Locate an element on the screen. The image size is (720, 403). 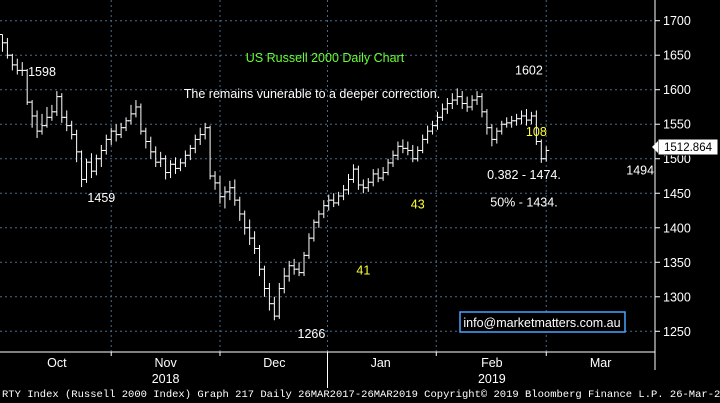
last-price-label: 1512.864 is located at coordinates (688, 148).